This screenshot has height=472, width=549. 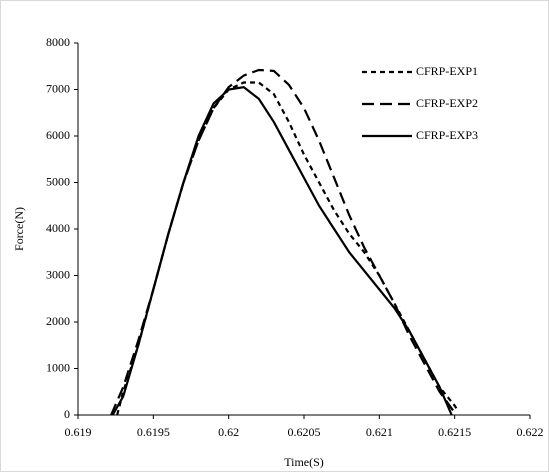 I want to click on y-tick-label: 7000, so click(x=58, y=88).